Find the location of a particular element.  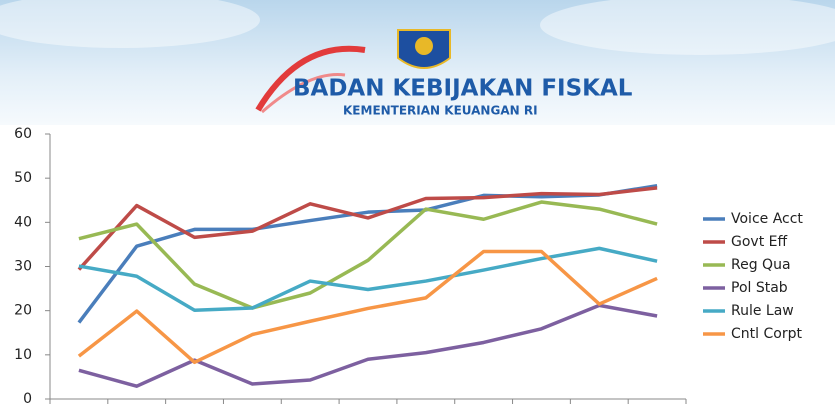

legend-label: Govt Eff is located at coordinates (759, 242).